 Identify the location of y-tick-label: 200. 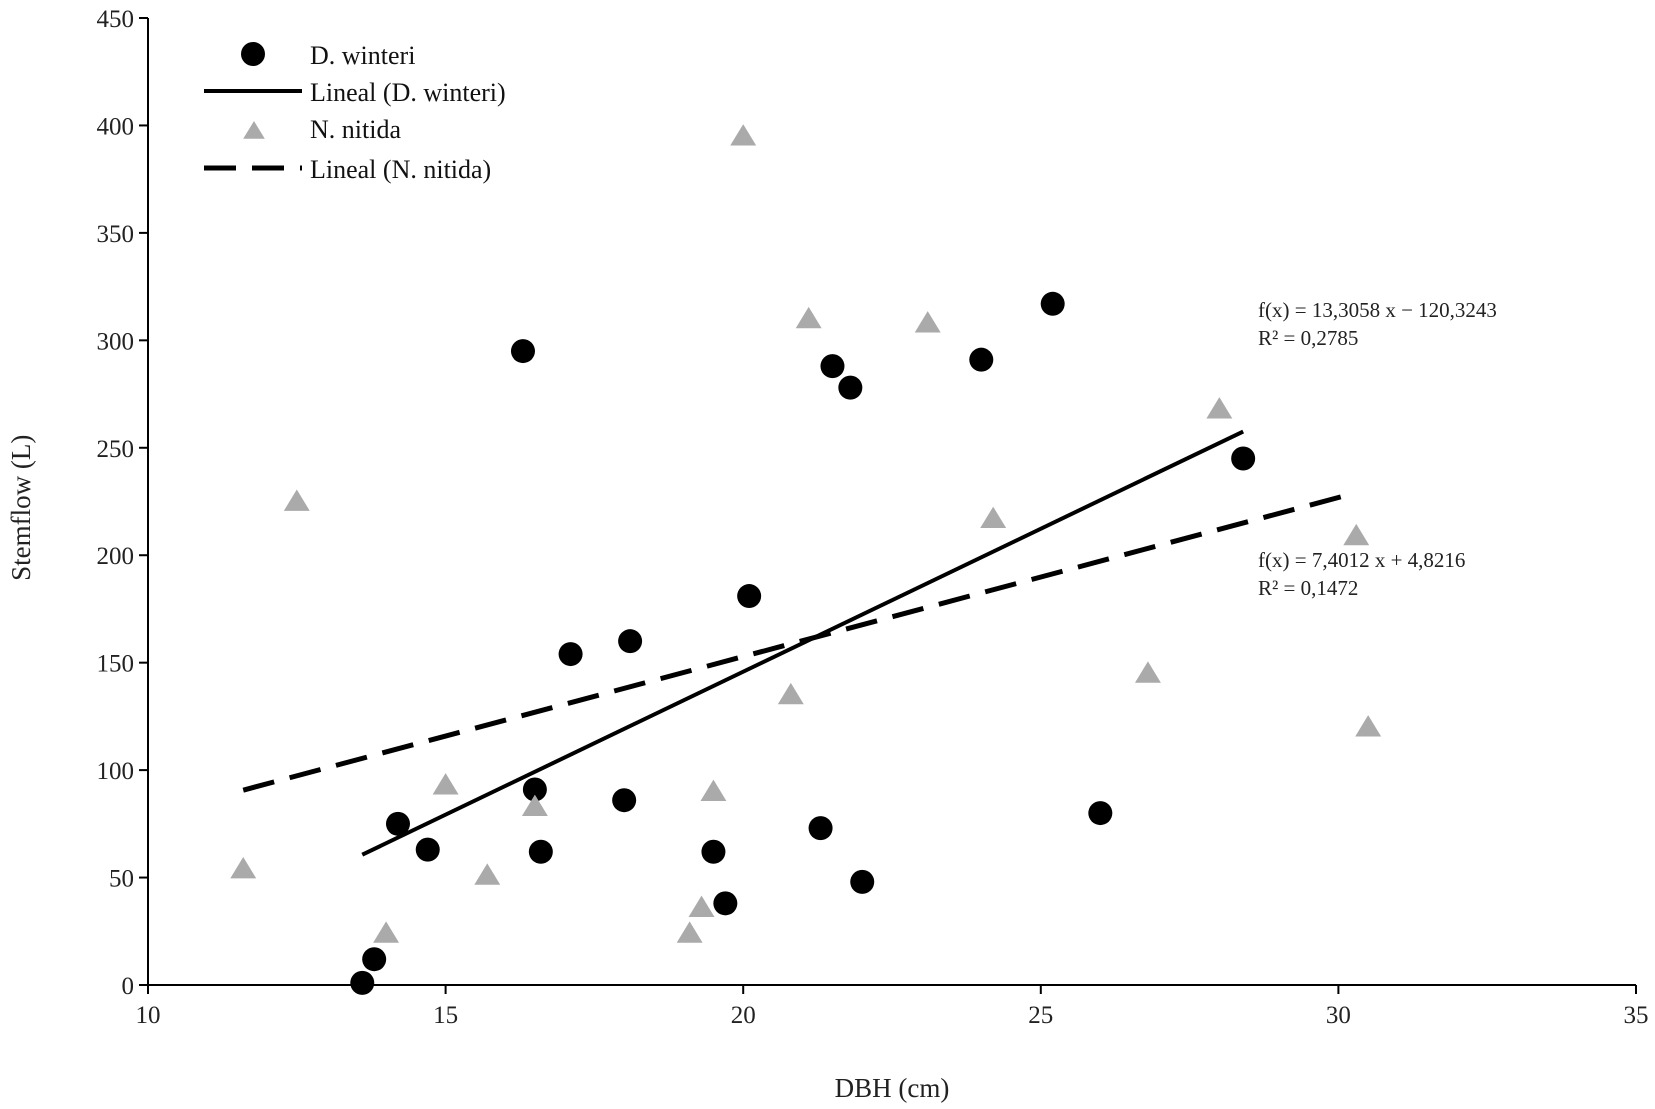
(116, 556).